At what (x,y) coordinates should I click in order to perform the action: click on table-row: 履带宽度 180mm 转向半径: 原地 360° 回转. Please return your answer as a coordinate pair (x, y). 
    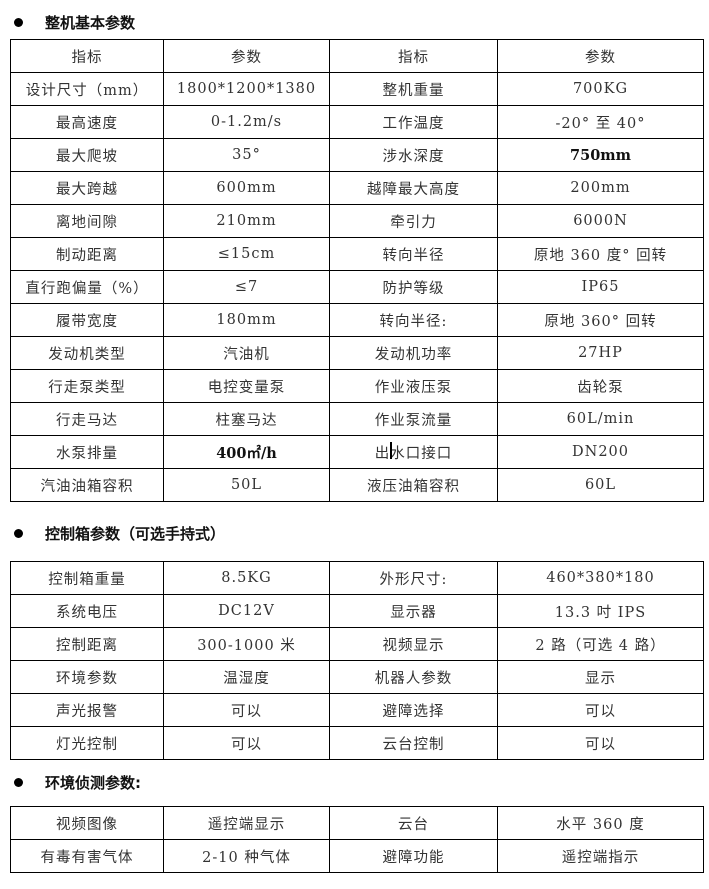
    Looking at the image, I should click on (357, 320).